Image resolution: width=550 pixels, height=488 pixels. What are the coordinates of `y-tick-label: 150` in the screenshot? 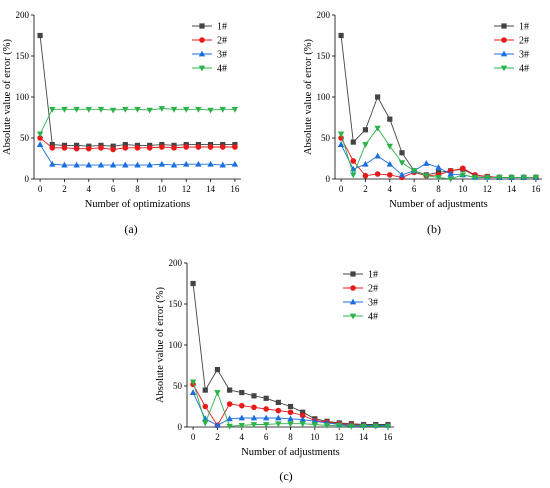 It's located at (23, 56).